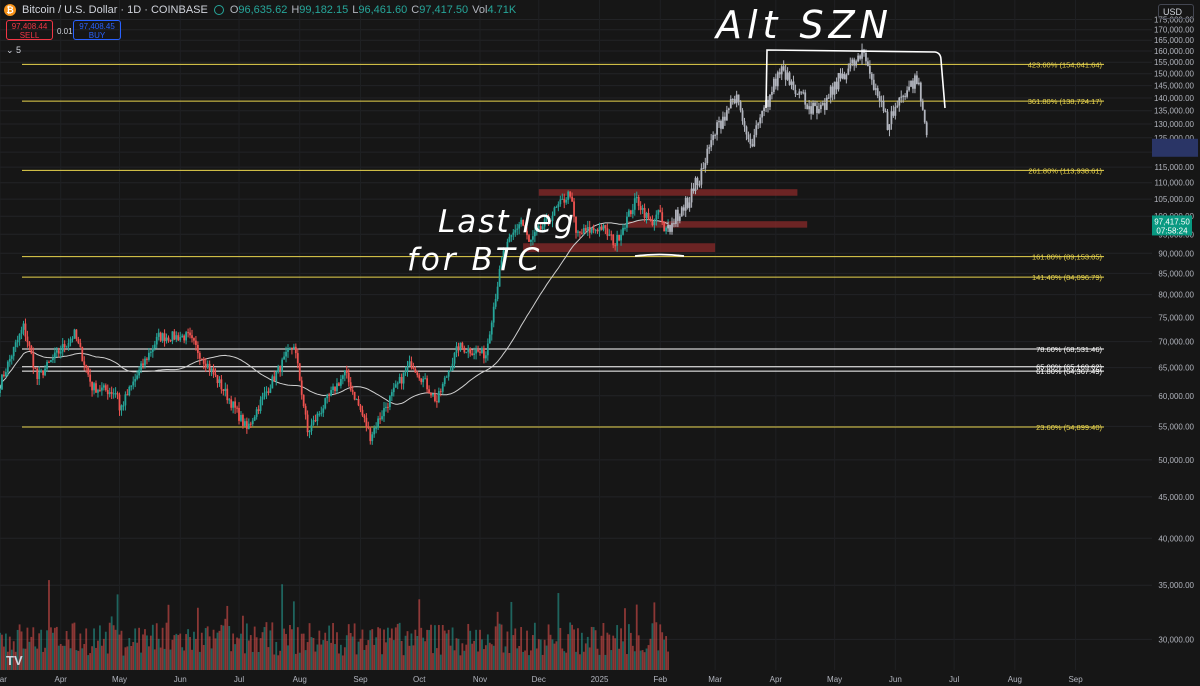 This screenshot has height=686, width=1200. What do you see at coordinates (1015, 679) in the screenshot?
I see `x-tick-label: Aug` at bounding box center [1015, 679].